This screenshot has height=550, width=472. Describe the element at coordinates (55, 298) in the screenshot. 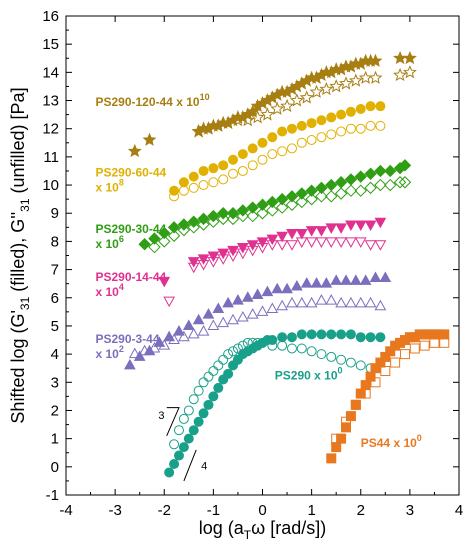

I see `y-tick-label: 6` at that location.